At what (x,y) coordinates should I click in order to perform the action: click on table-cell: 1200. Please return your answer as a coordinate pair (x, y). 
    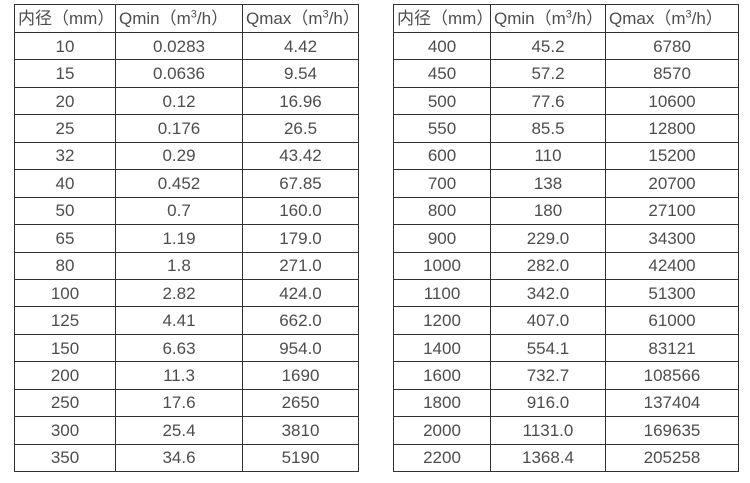
    Looking at the image, I should click on (442, 320).